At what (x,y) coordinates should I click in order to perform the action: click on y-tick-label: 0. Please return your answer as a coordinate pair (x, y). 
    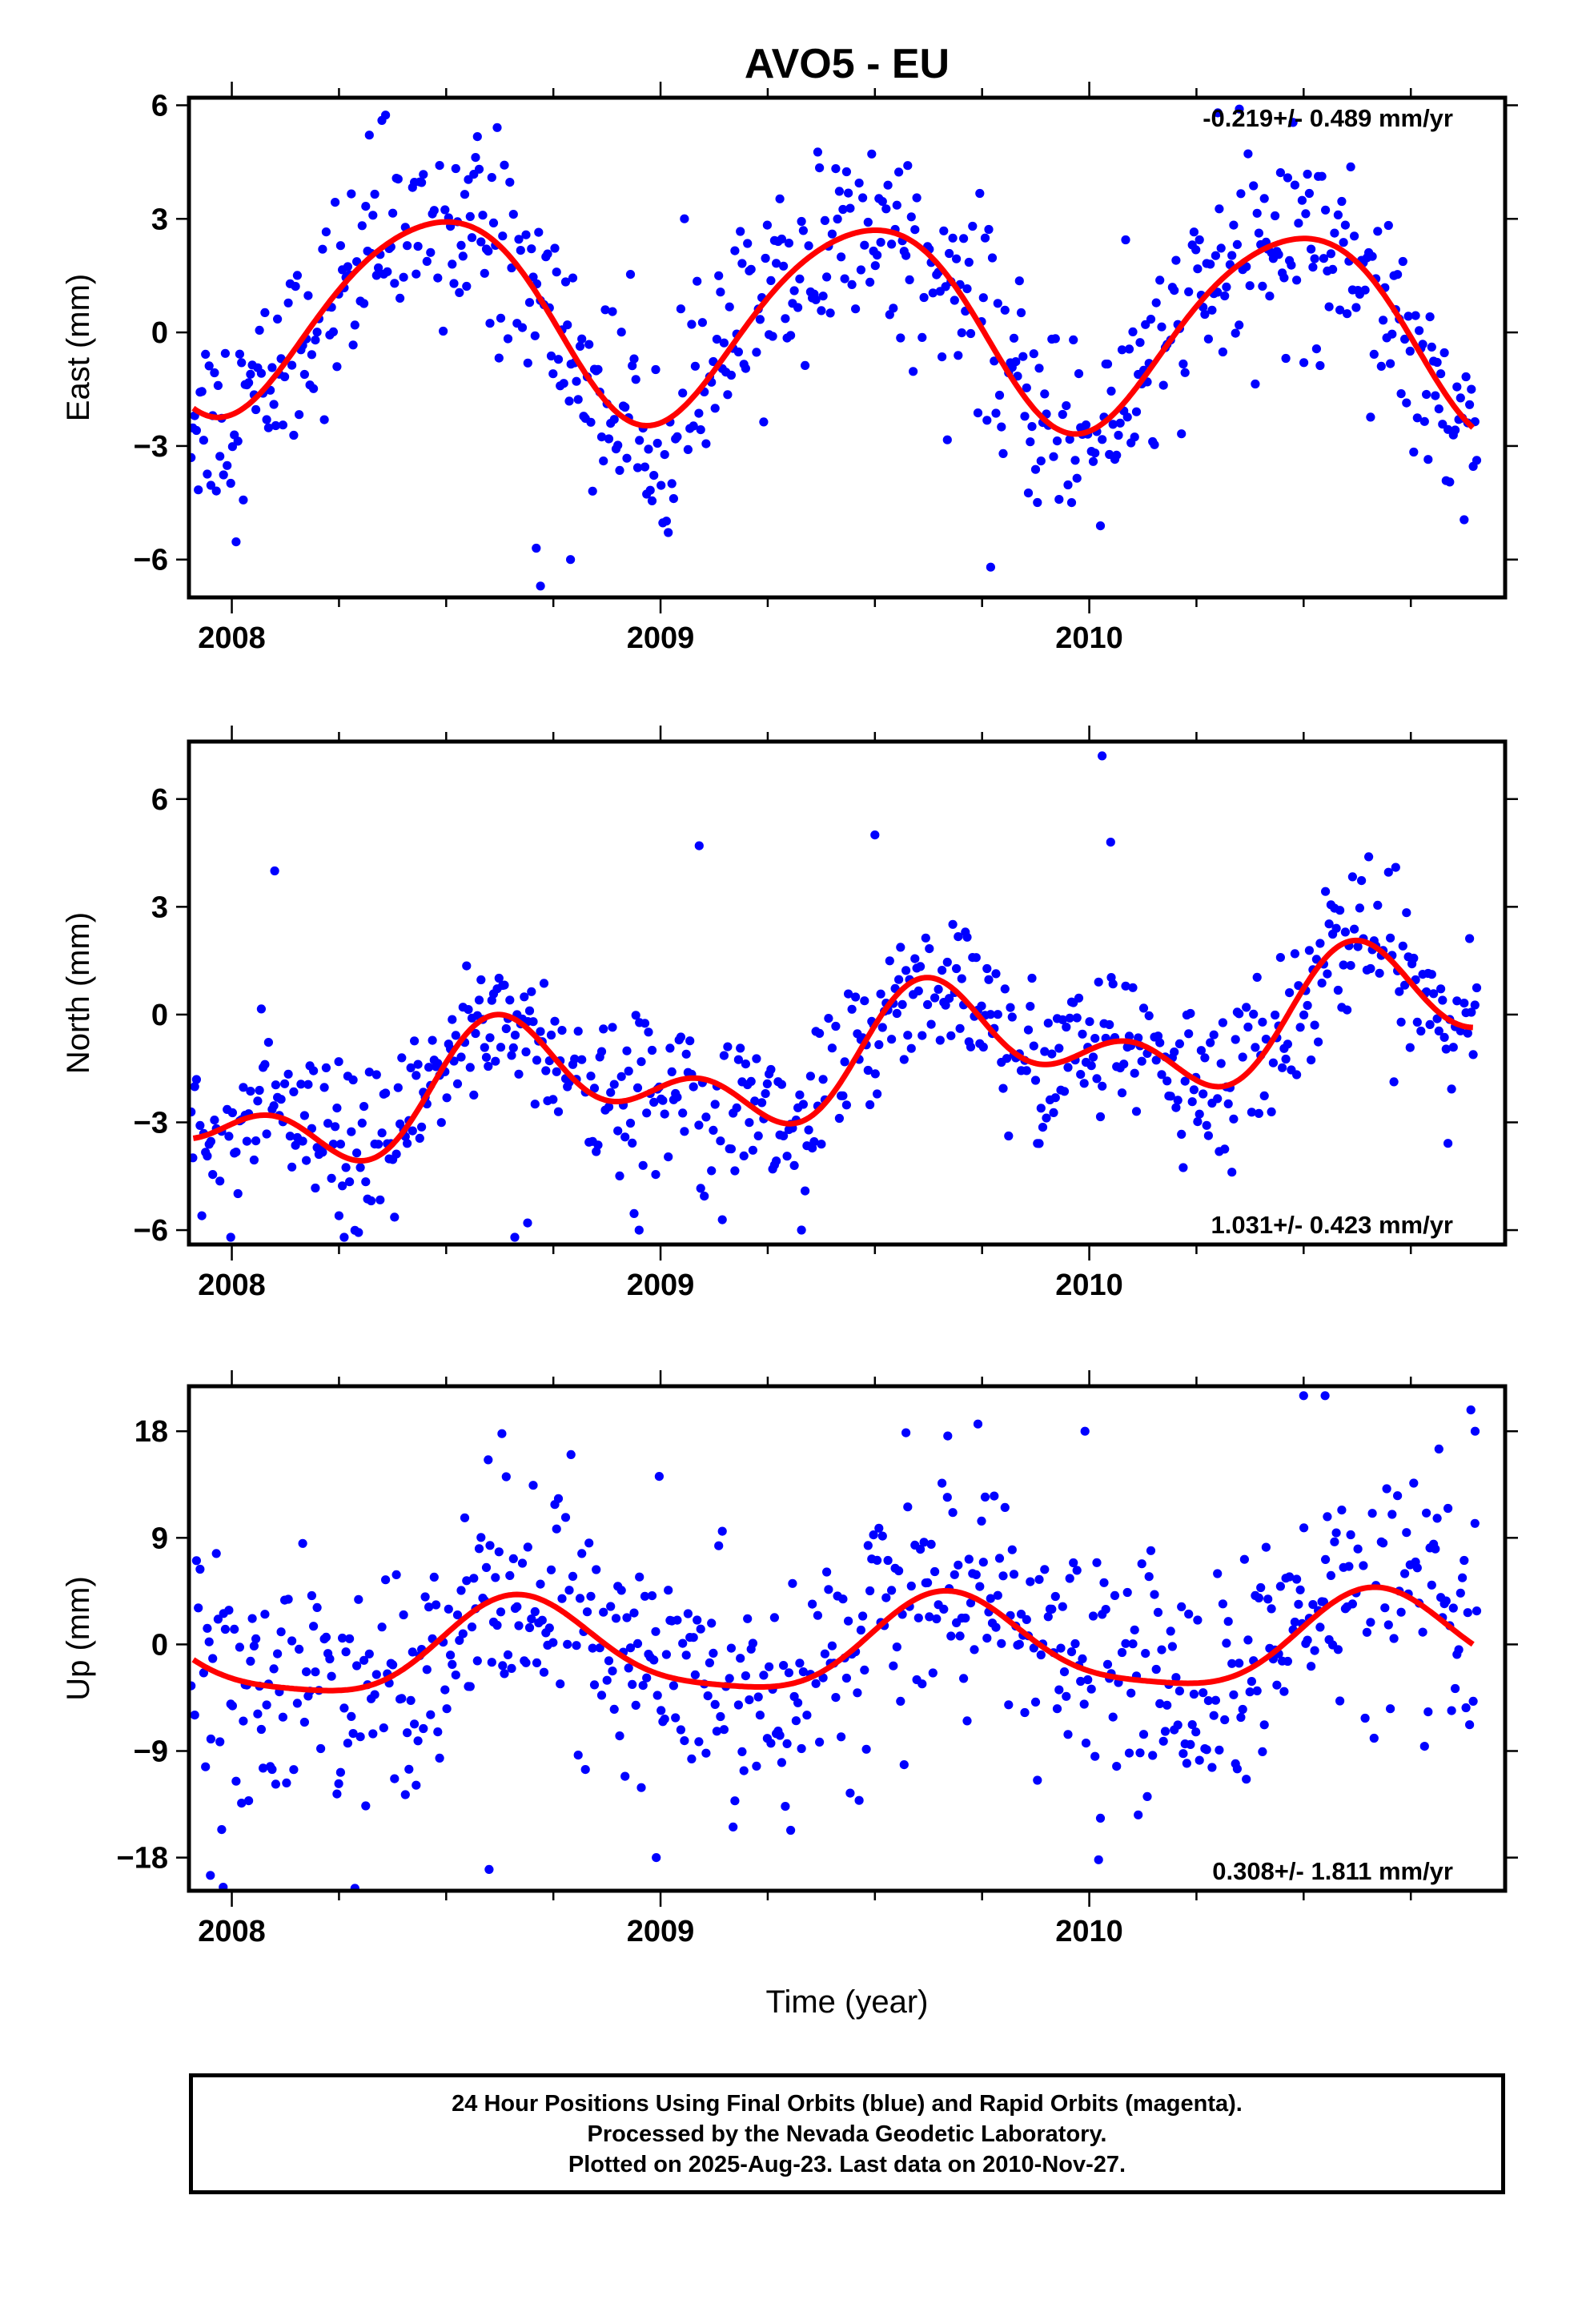
    Looking at the image, I should click on (159, 333).